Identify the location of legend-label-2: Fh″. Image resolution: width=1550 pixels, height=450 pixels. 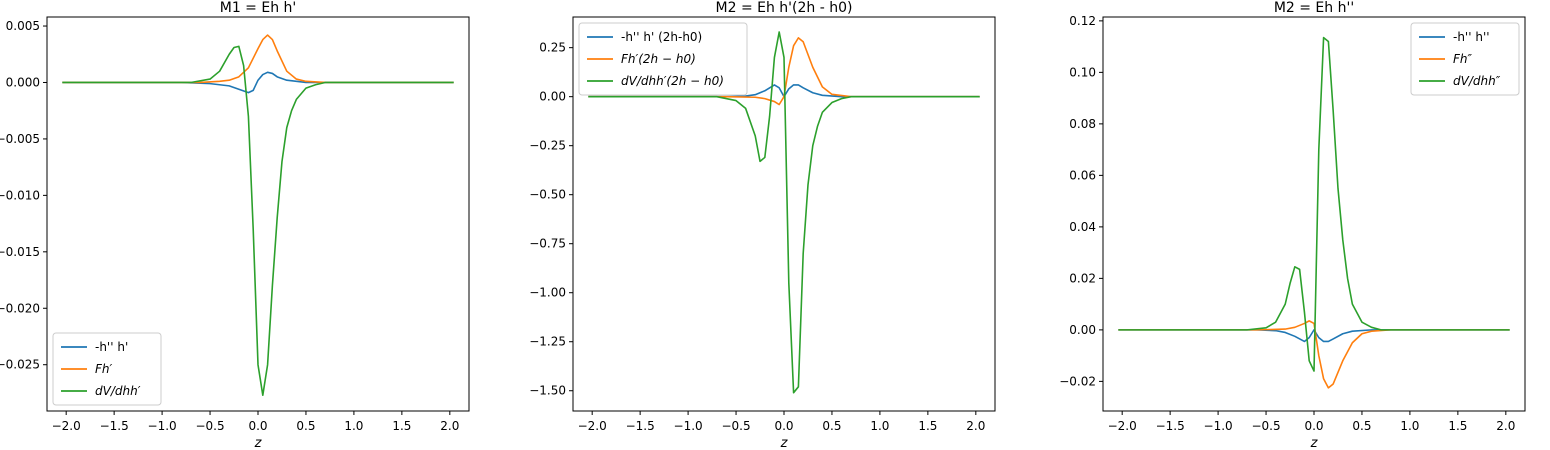
(1463, 59).